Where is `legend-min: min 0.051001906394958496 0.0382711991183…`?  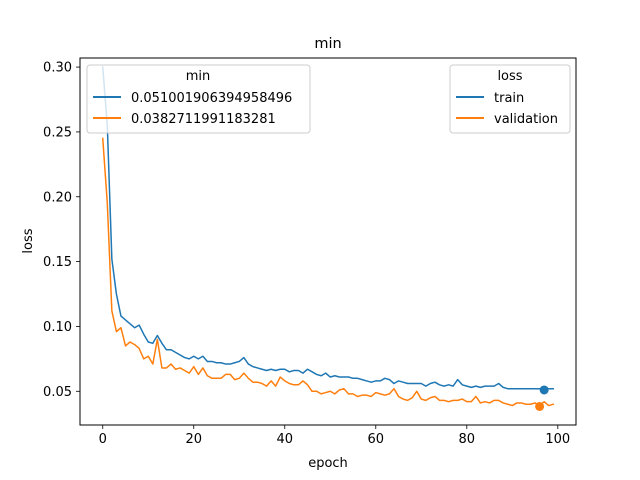 legend-min: min 0.051001906394958496 0.0382711991183… is located at coordinates (198, 99).